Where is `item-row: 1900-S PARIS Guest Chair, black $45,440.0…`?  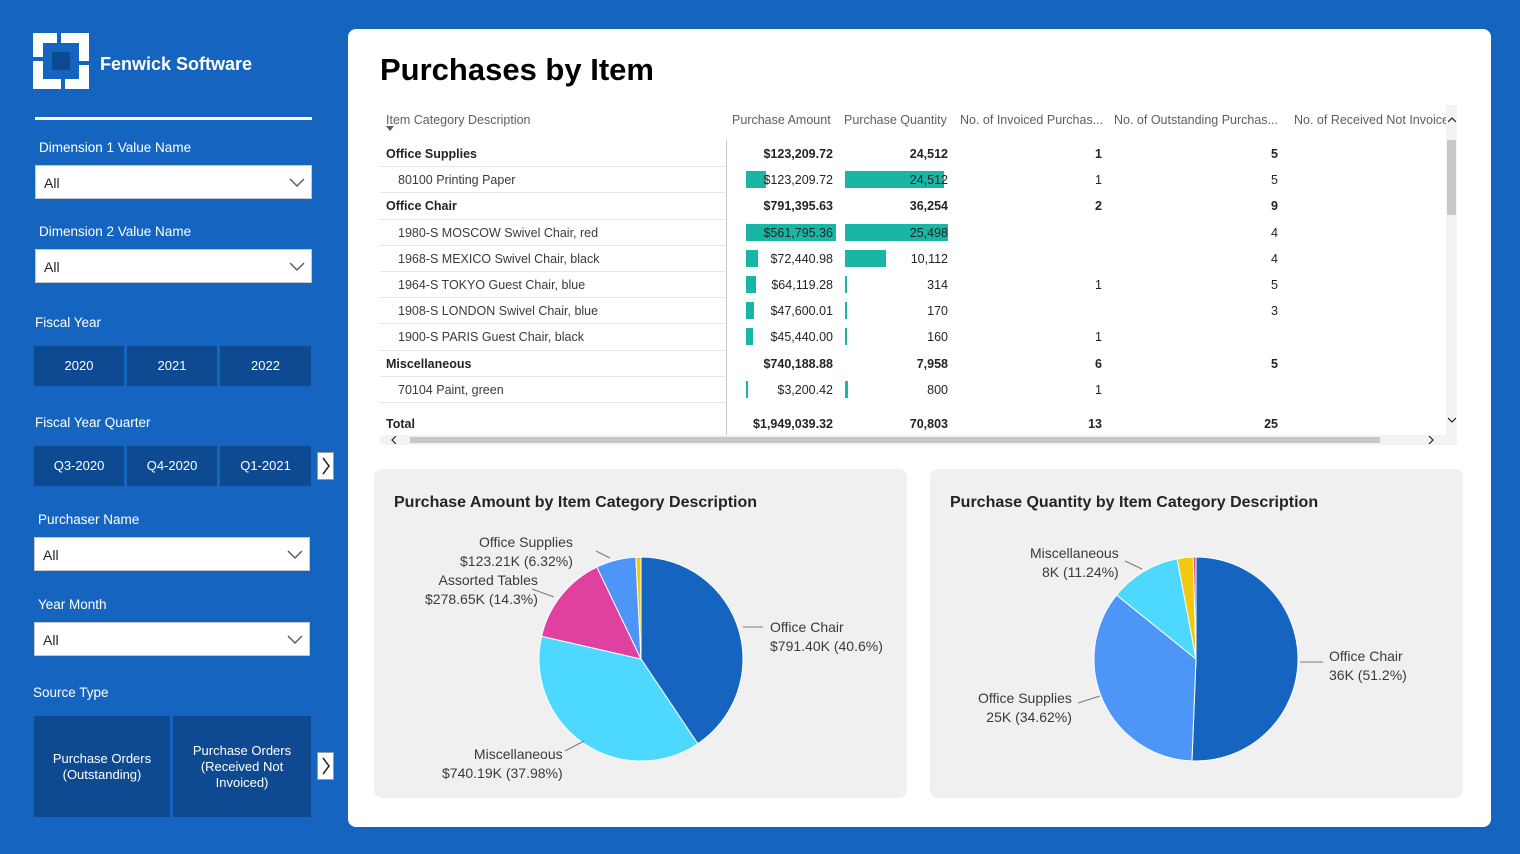
item-row: 1900-S PARIS Guest Chair, black $45,440.0… is located at coordinates (912, 337).